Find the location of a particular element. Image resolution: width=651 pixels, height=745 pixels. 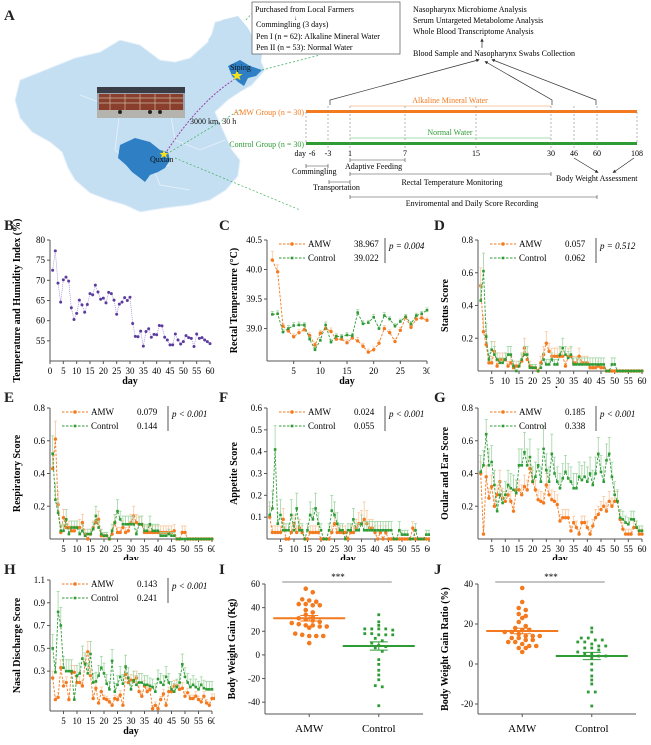

y-tick-label: 0.4 is located at coordinates (40, 474).